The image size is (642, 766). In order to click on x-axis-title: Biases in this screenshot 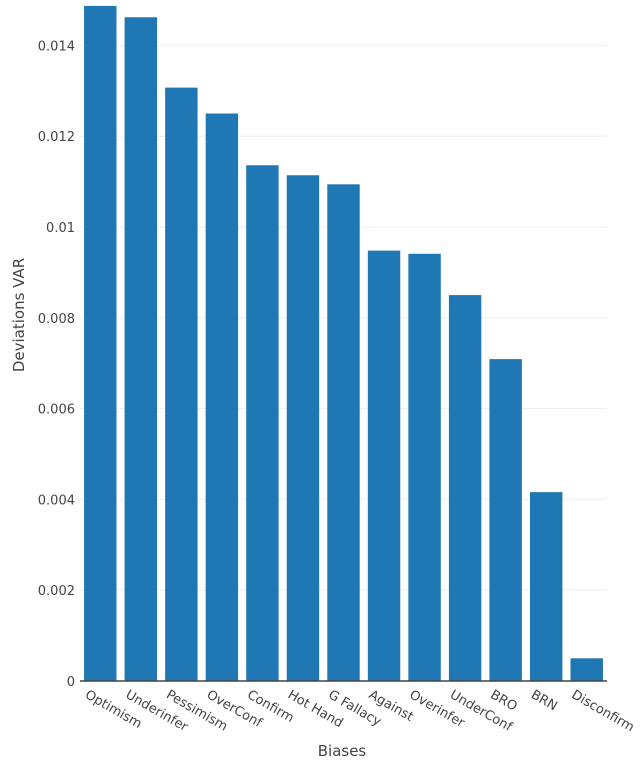, I will do `click(342, 751)`.